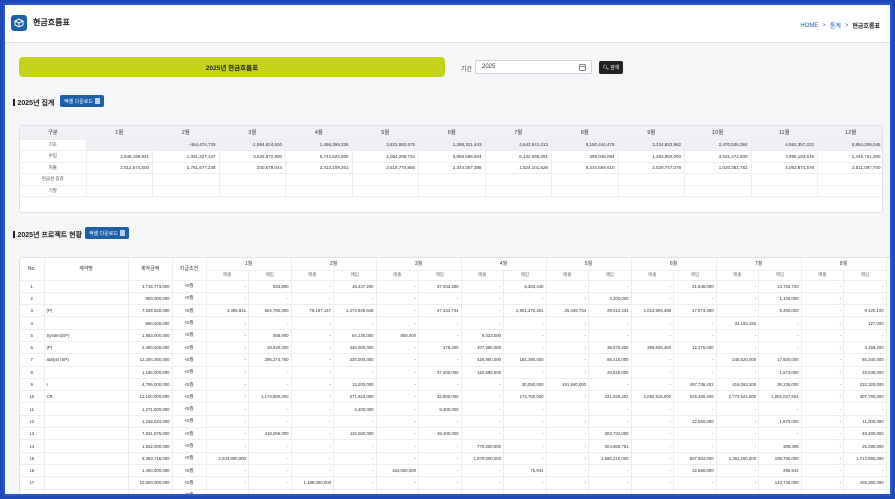 The width and height of the screenshot is (895, 499). Describe the element at coordinates (419, 264) in the screenshot. I see `projects-month-header: 3월` at that location.